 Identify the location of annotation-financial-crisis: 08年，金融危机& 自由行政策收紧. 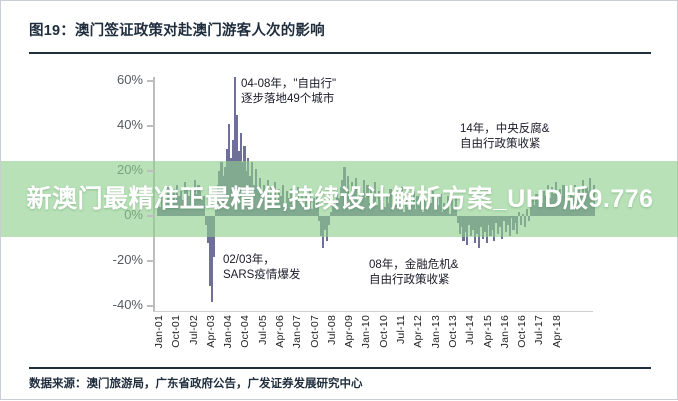
(414, 272).